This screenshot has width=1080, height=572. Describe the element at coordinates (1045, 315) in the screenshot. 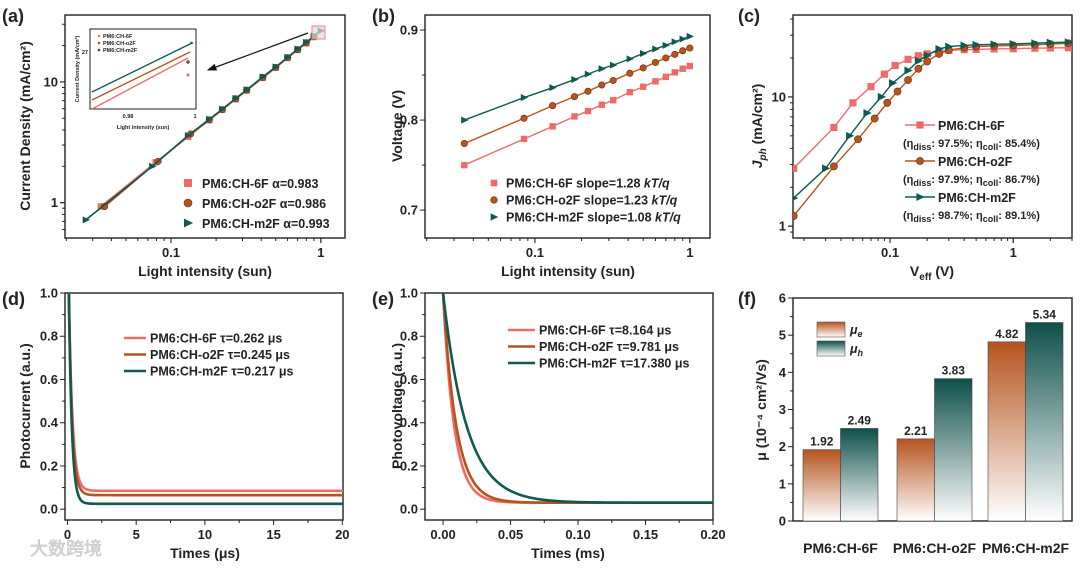

I see `bar-value-label: 5.34` at that location.